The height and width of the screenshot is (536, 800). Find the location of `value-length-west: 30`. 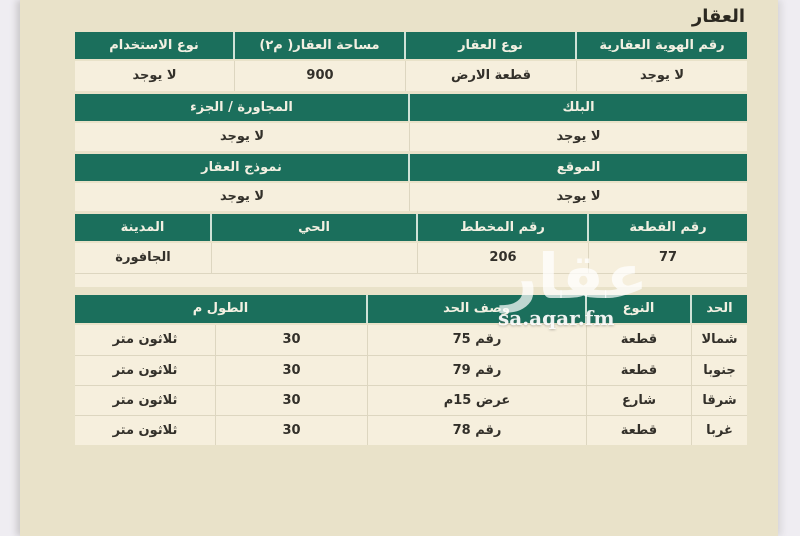

value-length-west: 30 is located at coordinates (292, 430).